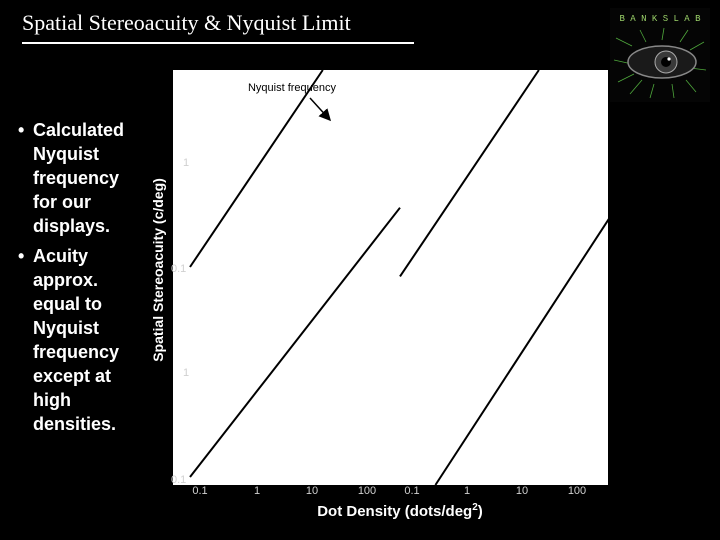 The height and width of the screenshot is (540, 720). I want to click on eye-logo-icon: B A N K S L A B, so click(660, 55).